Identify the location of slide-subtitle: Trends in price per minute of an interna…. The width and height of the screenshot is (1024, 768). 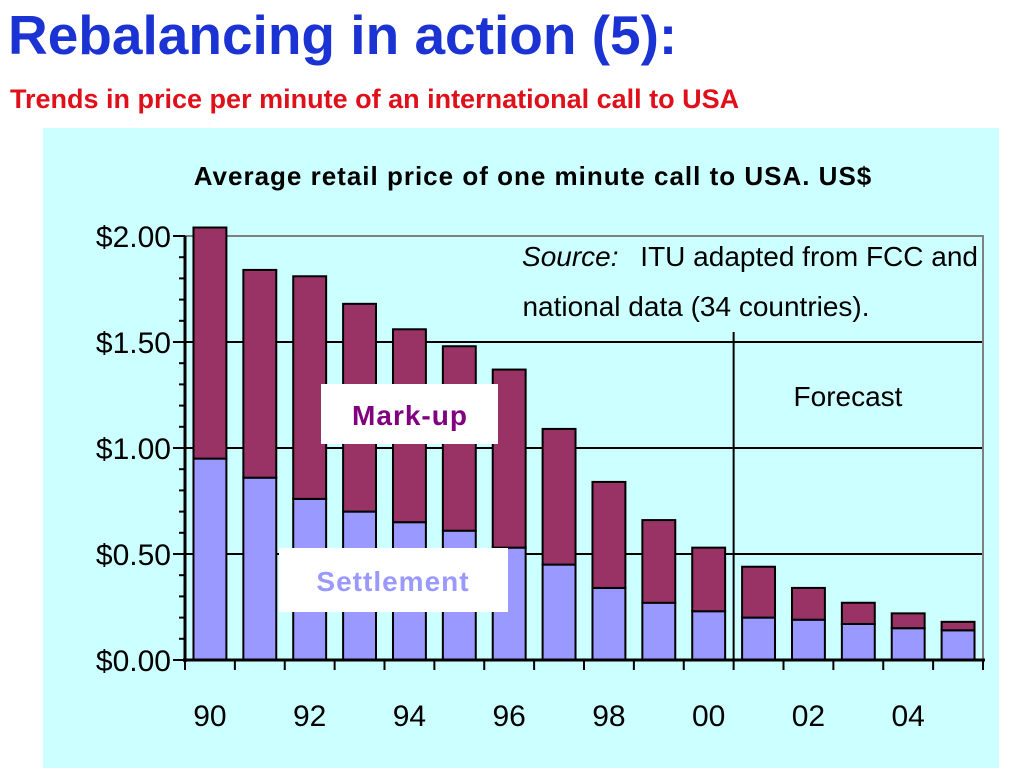
(375, 99).